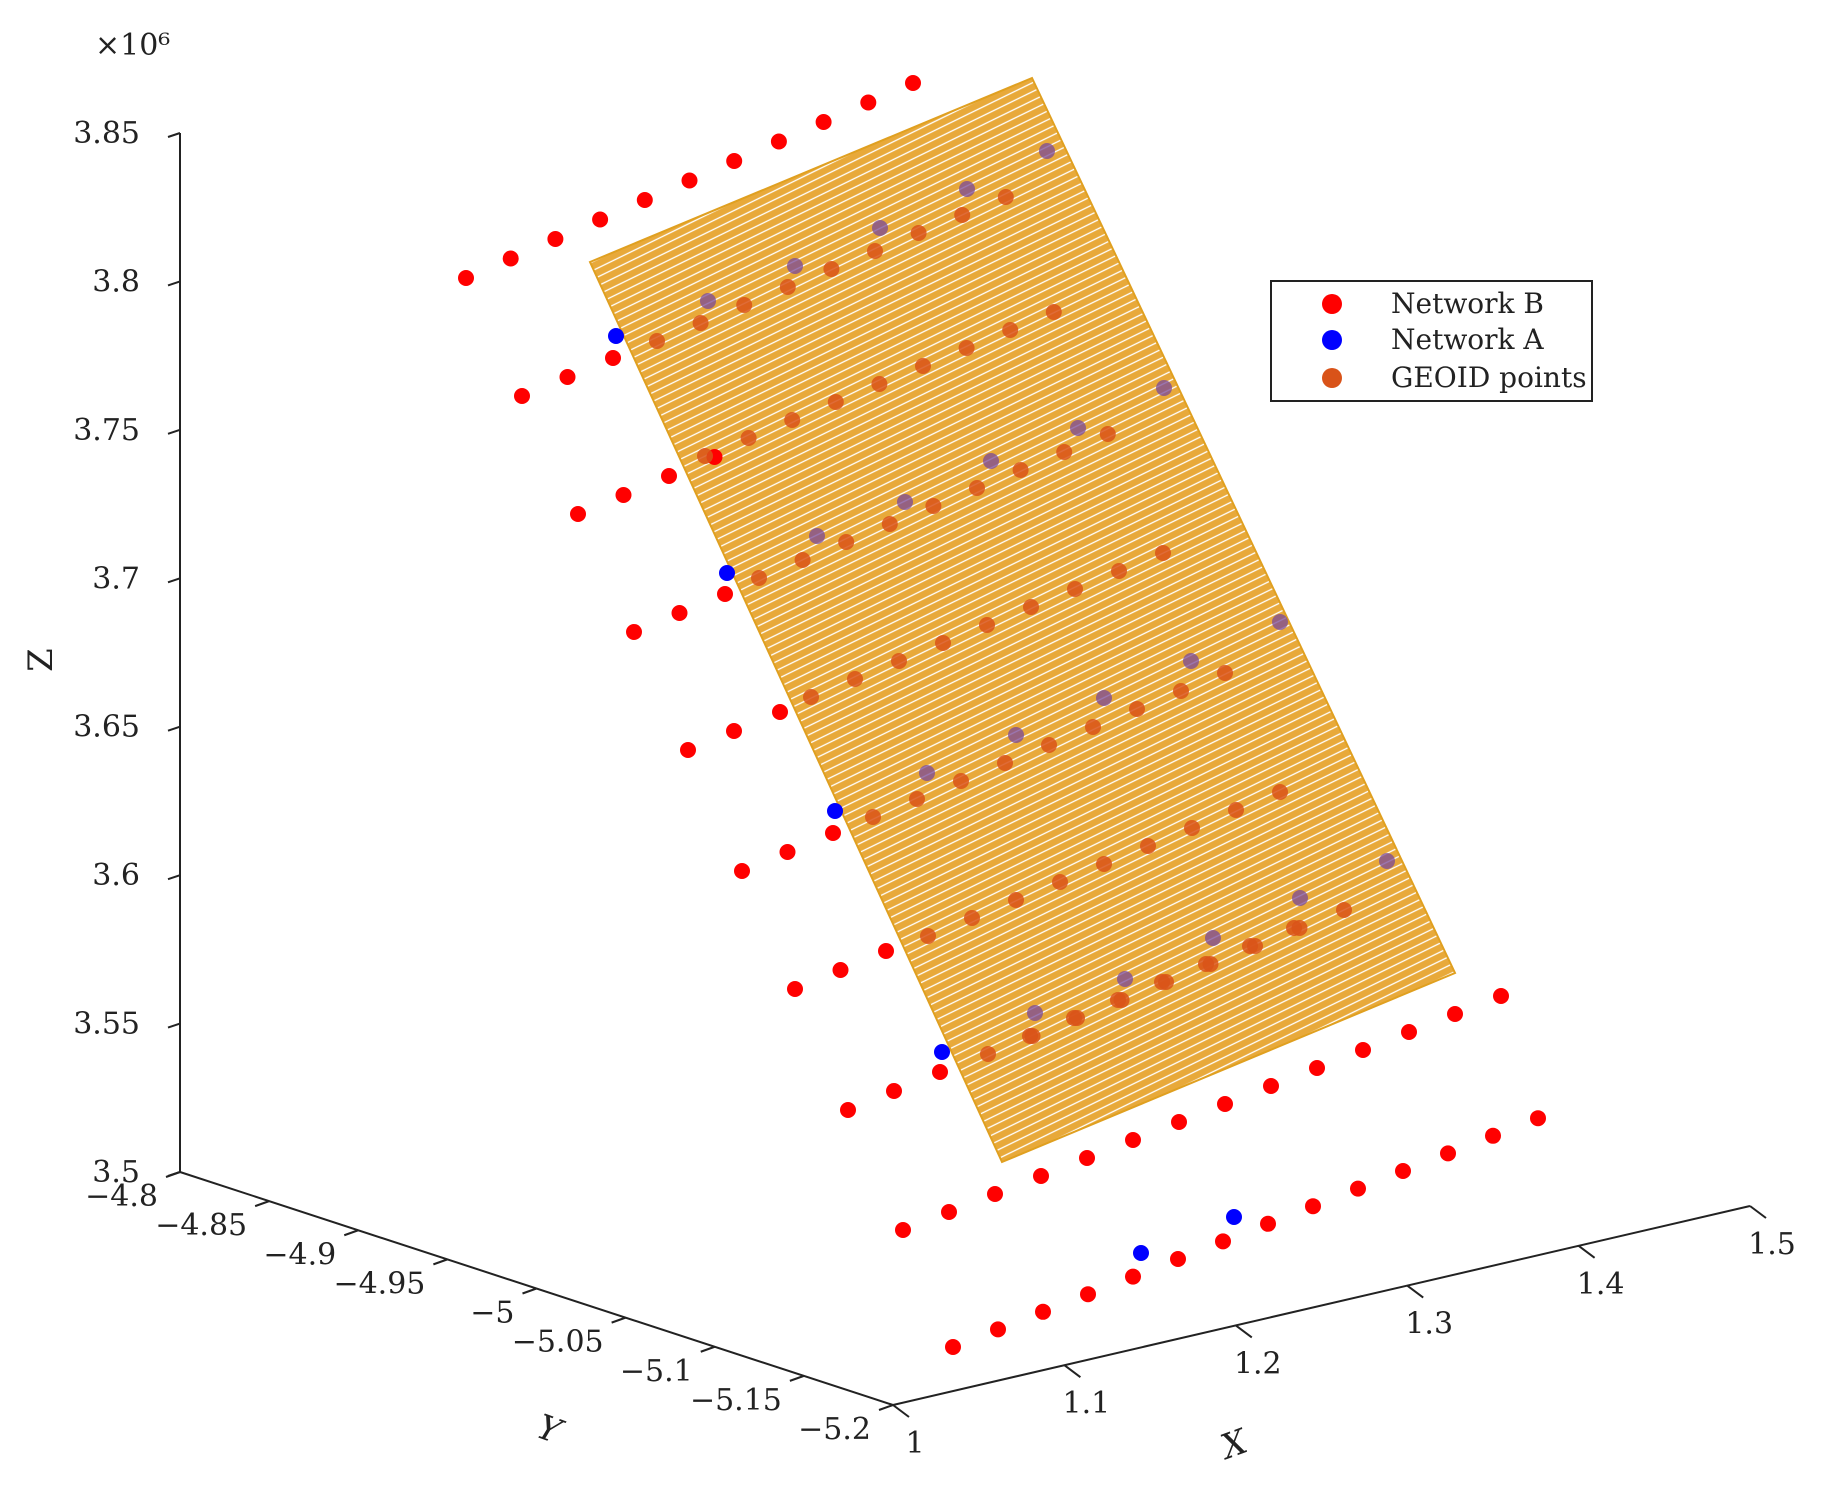  I want to click on x-tick-label: 1.5, so click(1772, 1244).